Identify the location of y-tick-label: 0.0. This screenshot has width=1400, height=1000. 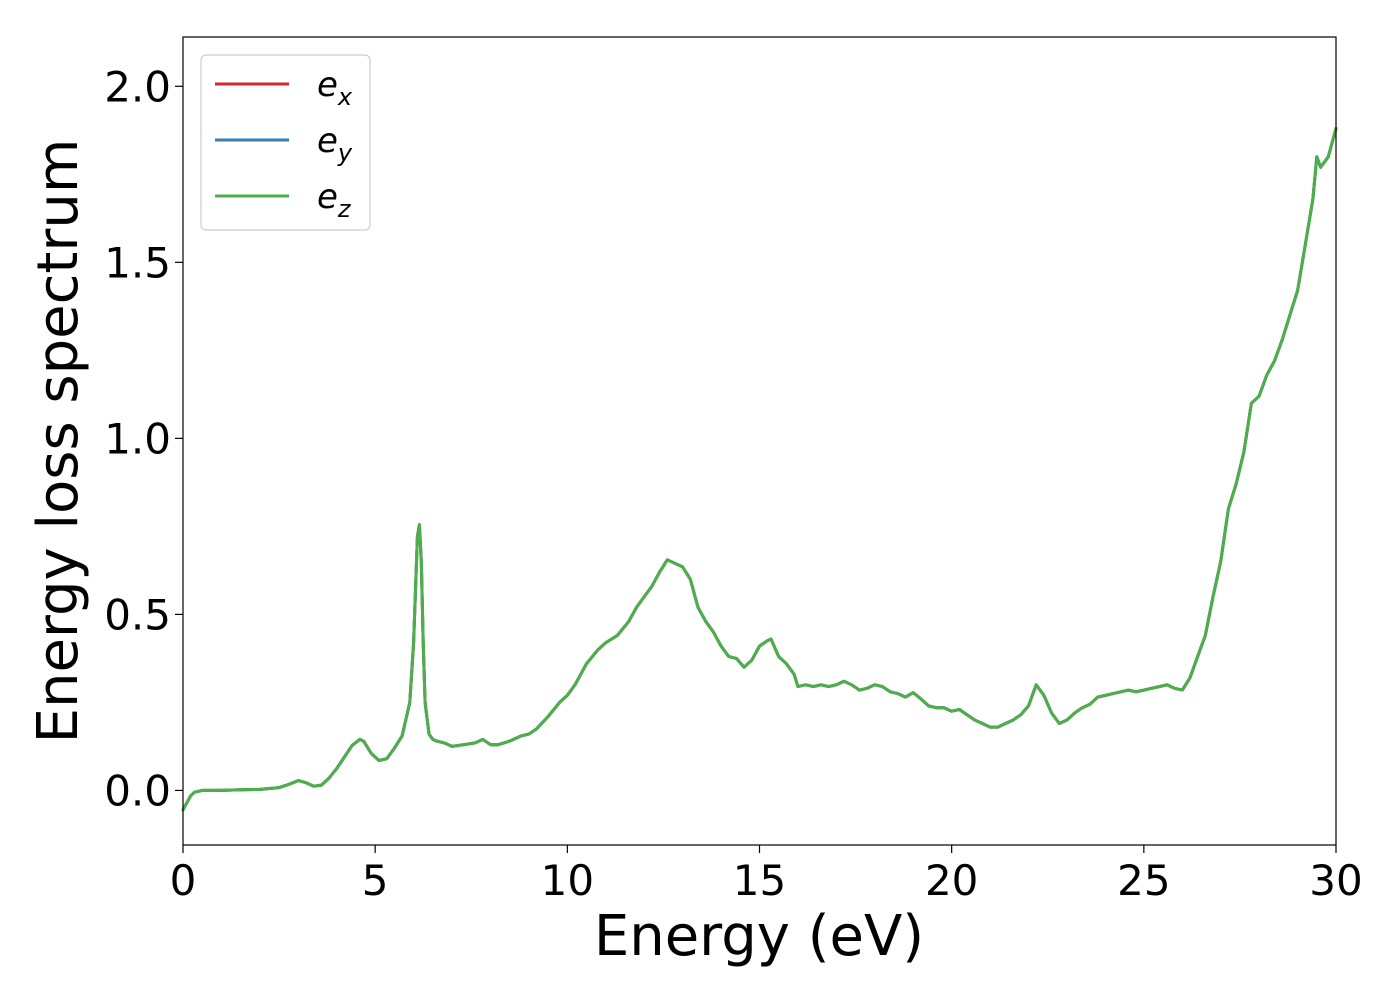
(137, 790).